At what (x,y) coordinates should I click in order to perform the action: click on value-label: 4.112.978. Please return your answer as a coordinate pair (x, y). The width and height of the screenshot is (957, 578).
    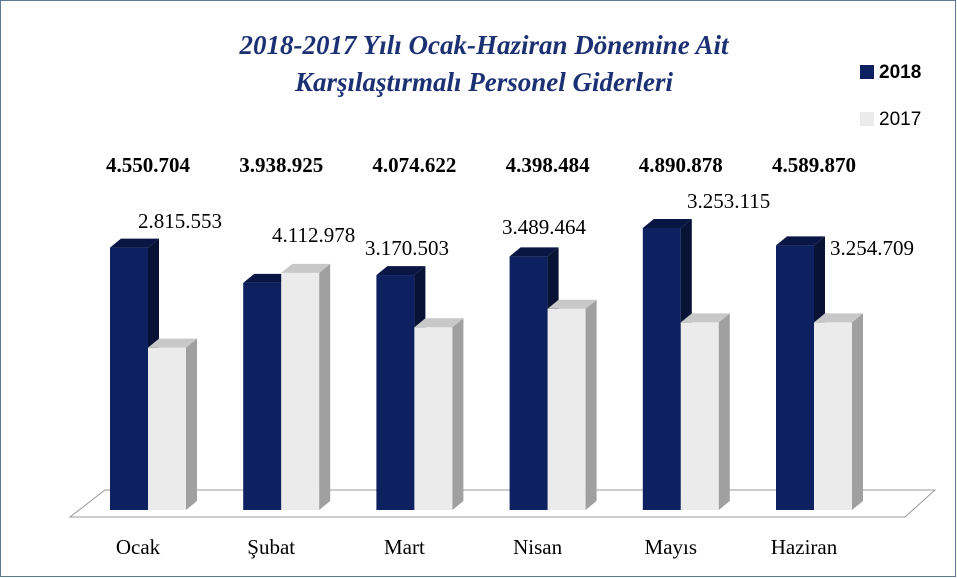
    Looking at the image, I should click on (313, 235).